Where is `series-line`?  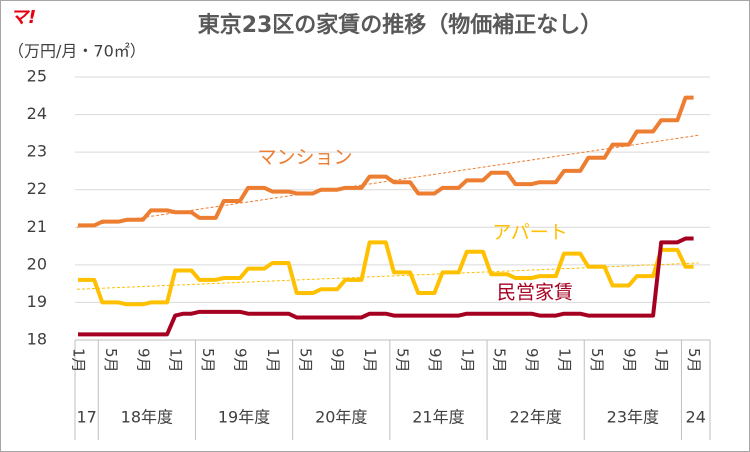 series-line is located at coordinates (386, 273).